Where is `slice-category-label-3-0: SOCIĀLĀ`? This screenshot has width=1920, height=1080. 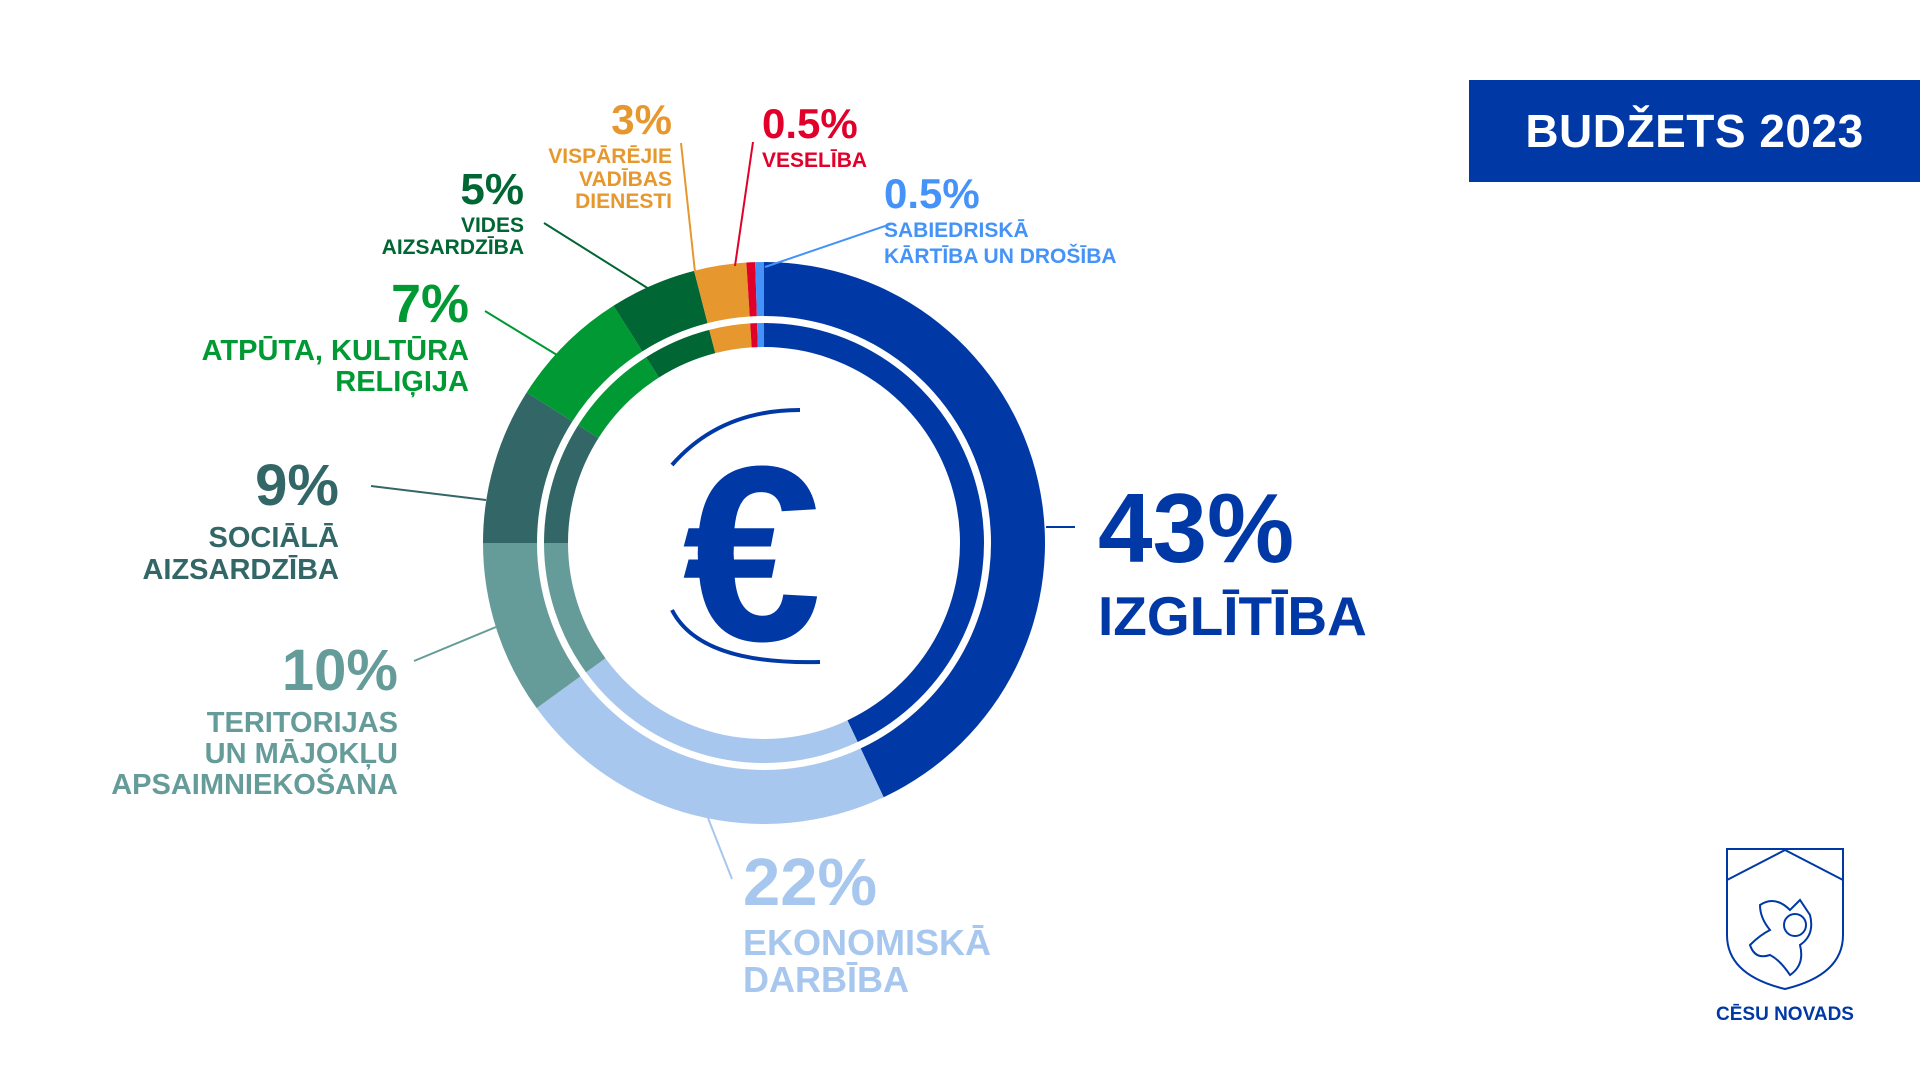
slice-category-label-3-0: SOCIĀLĀ is located at coordinates (274, 538).